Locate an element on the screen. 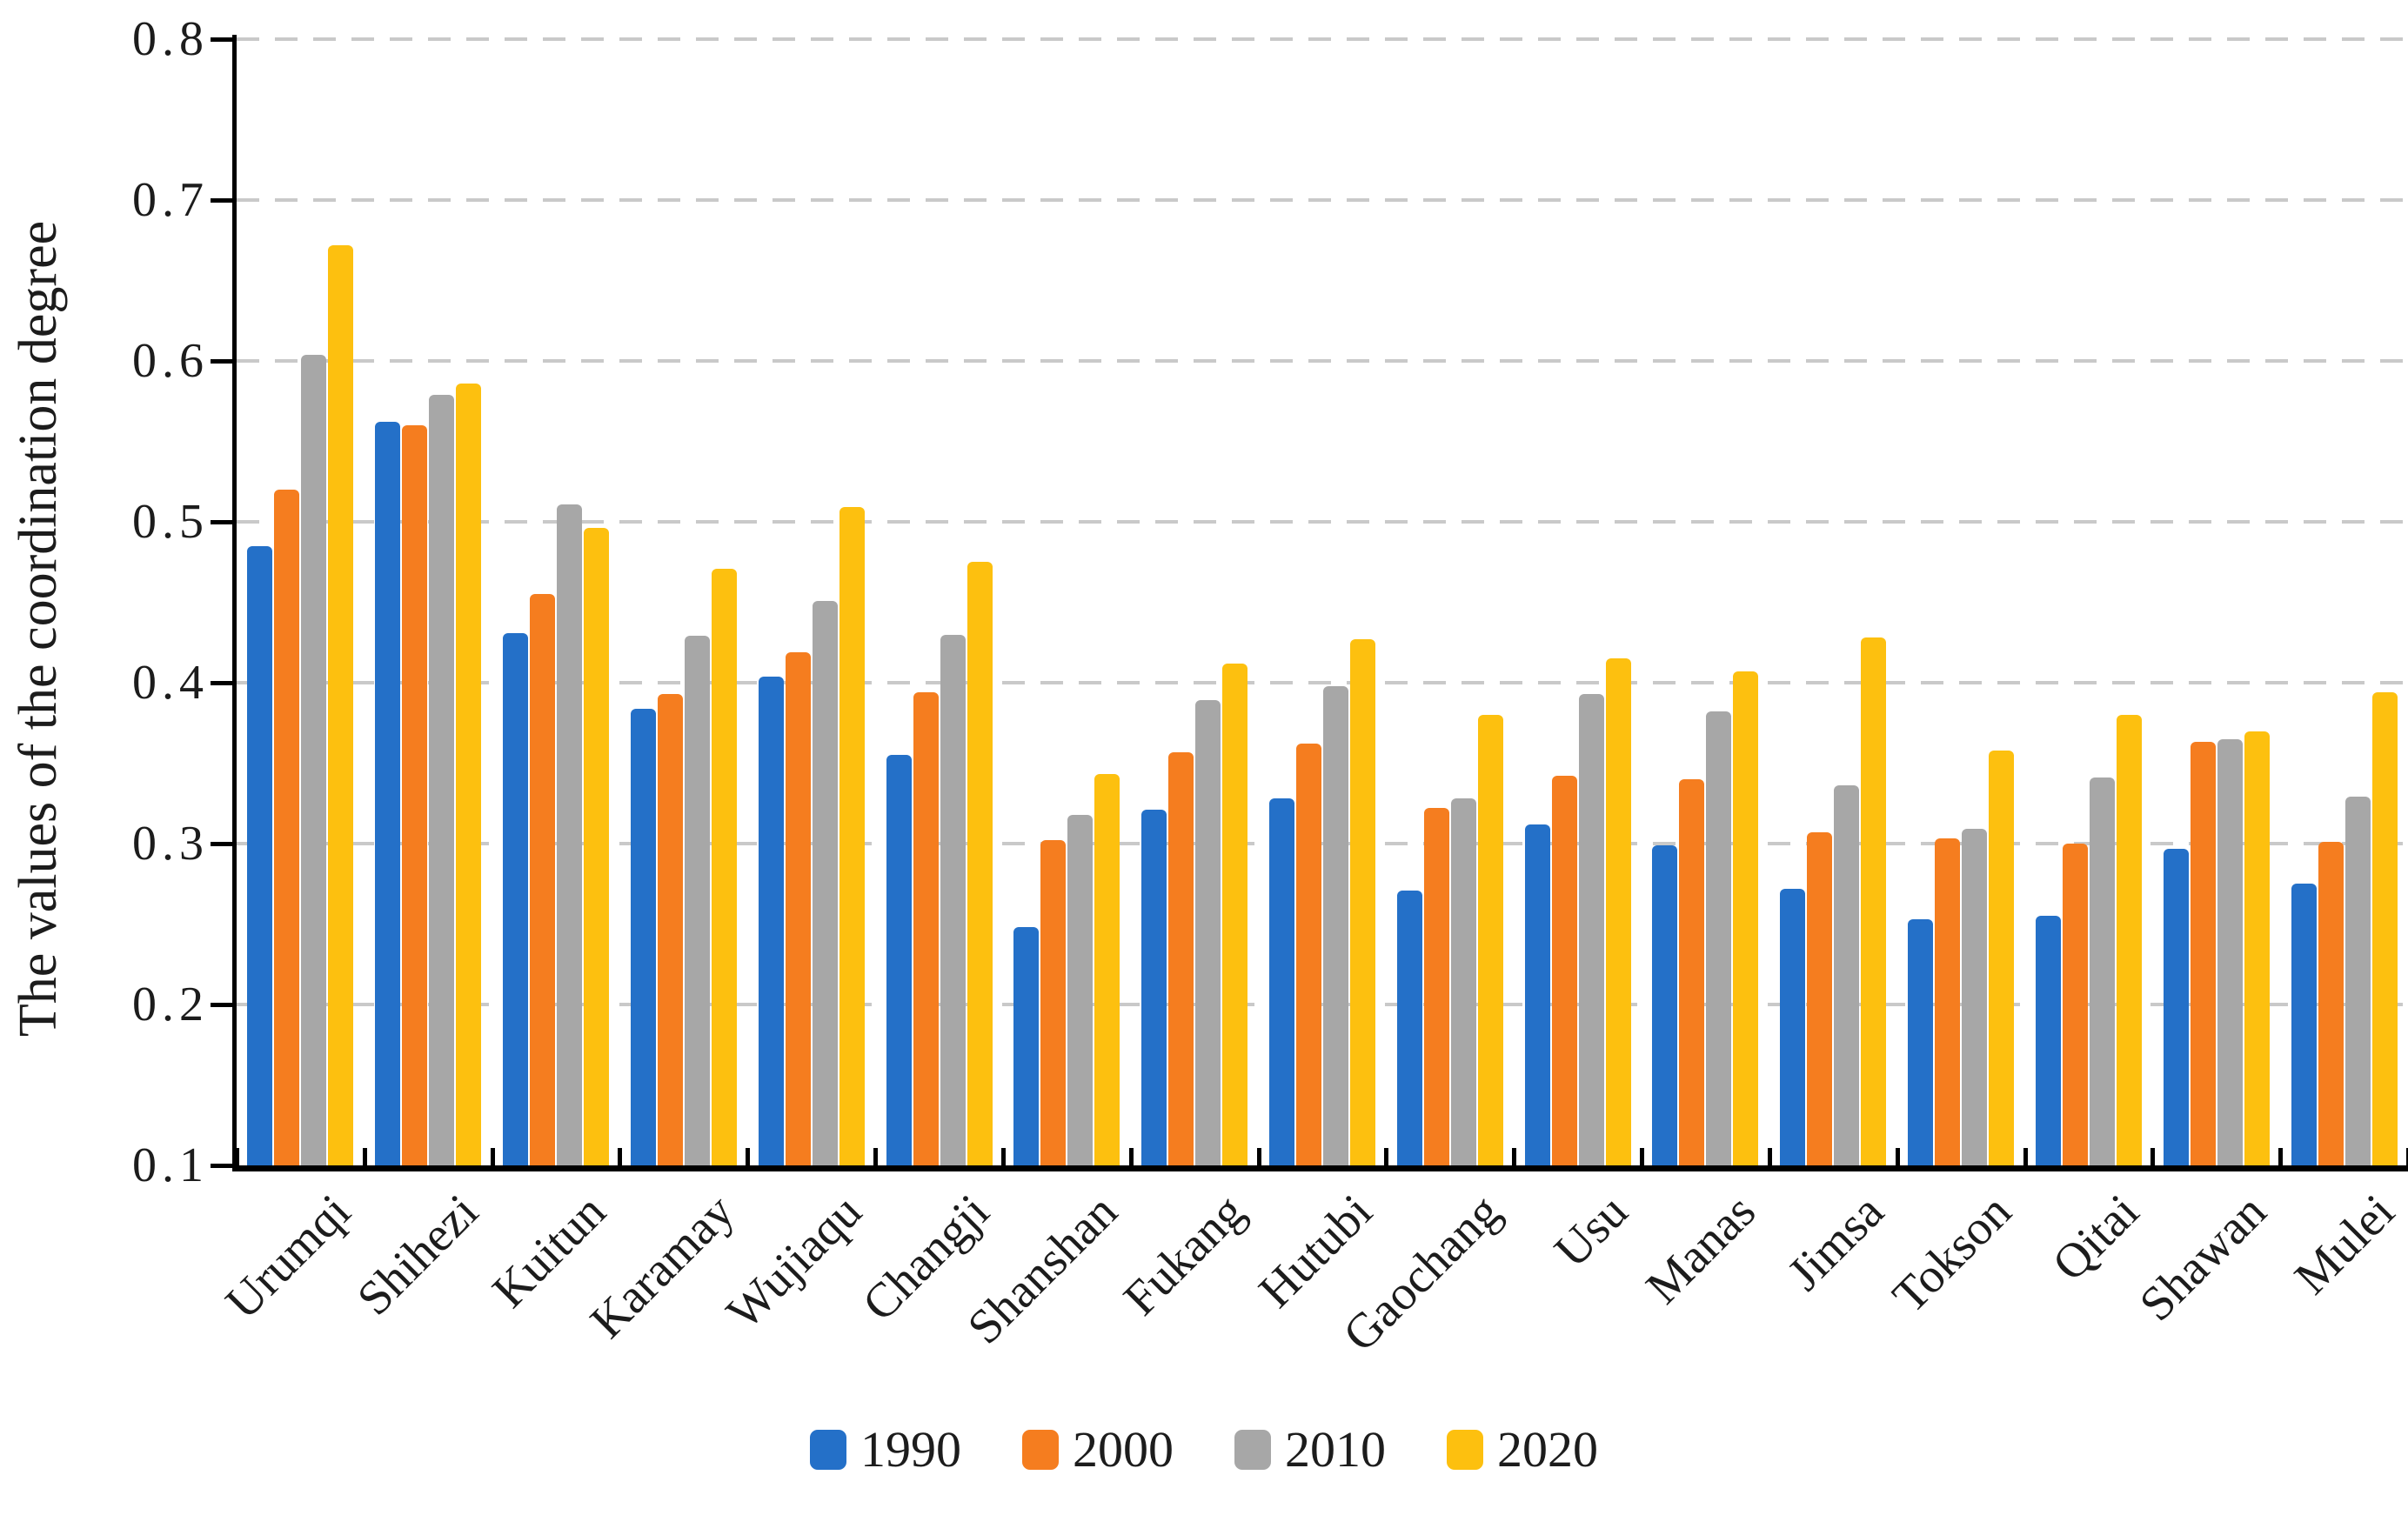 The width and height of the screenshot is (2408, 1515). x-category-label-text: Shihezi is located at coordinates (418, 1255).